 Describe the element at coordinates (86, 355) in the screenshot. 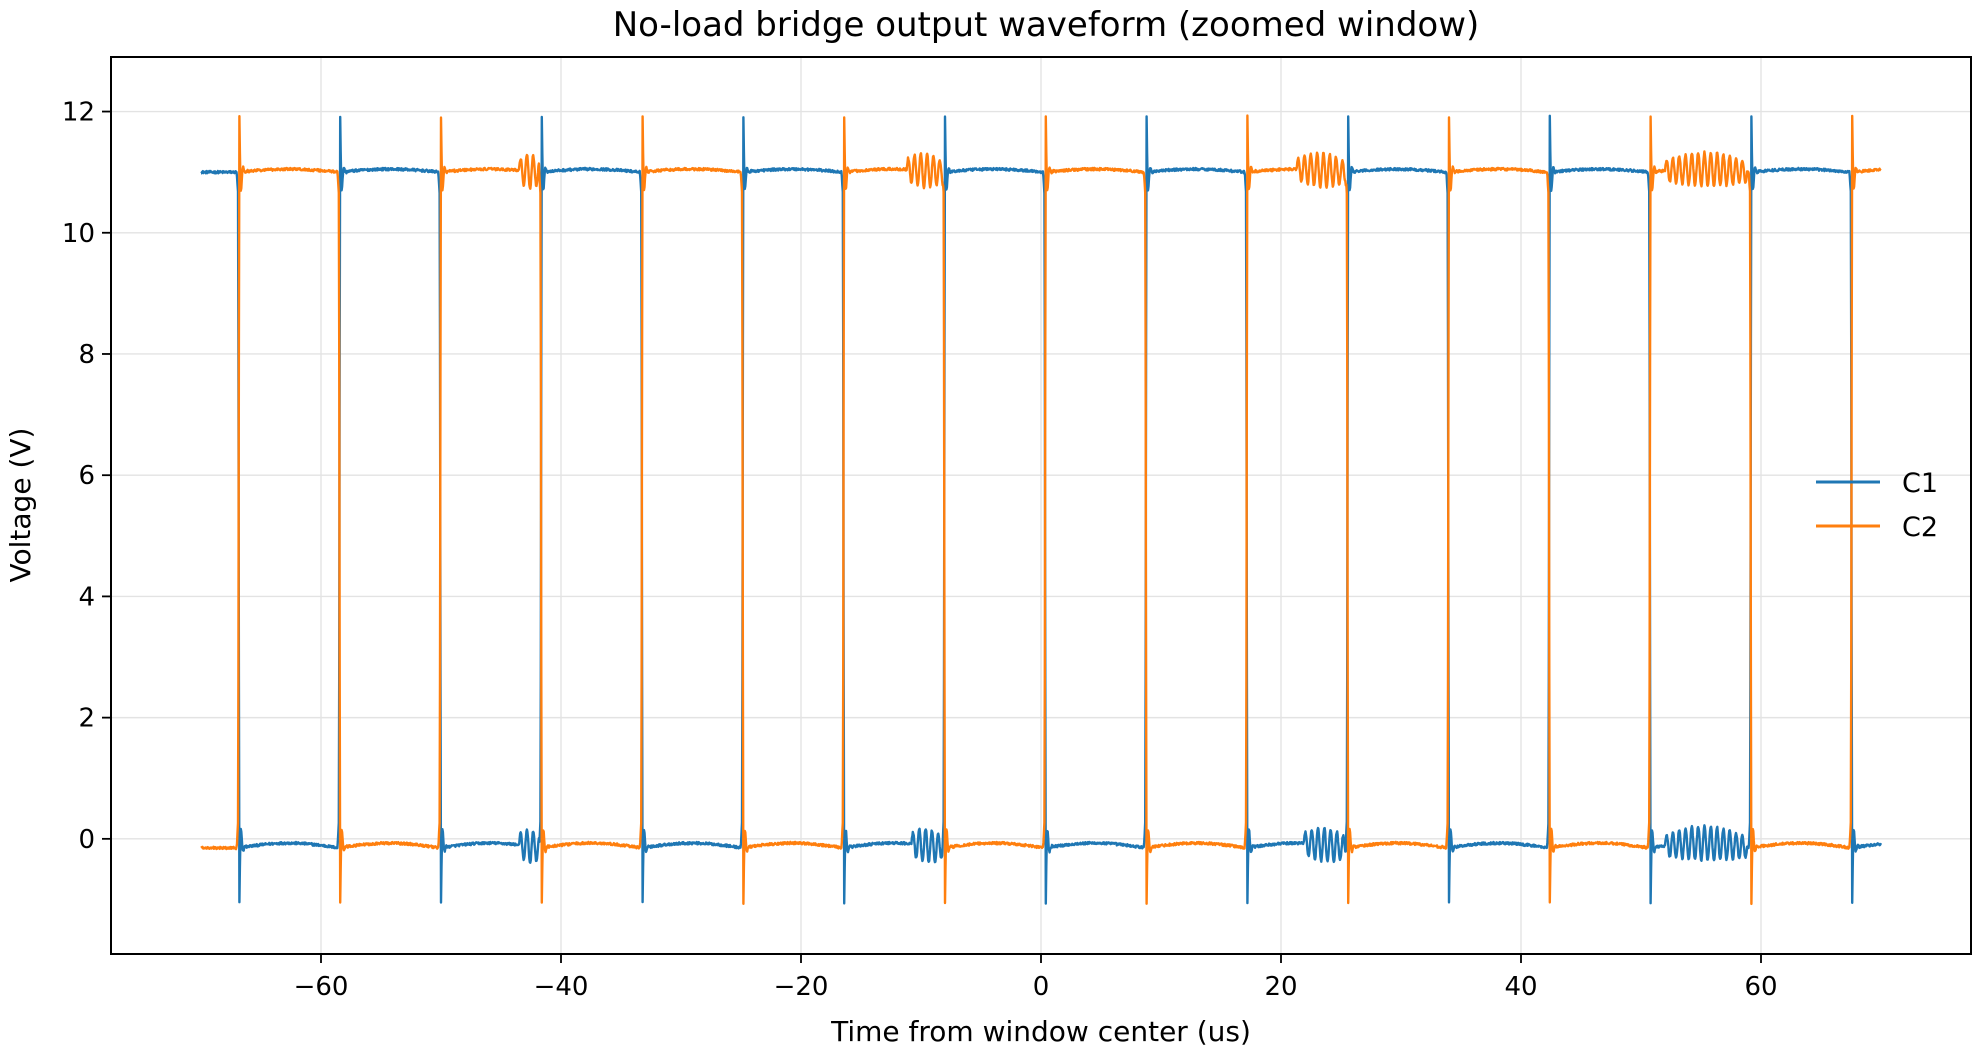

I see `y-tick-label: 8` at that location.